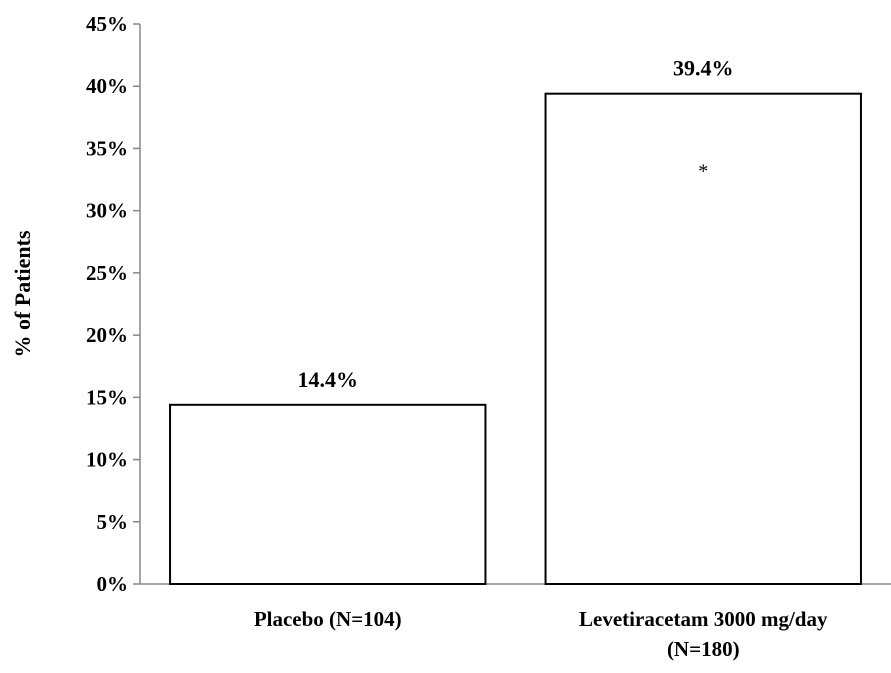 The height and width of the screenshot is (673, 891). Describe the element at coordinates (328, 379) in the screenshot. I see `bar-value-label: 14.4%` at that location.